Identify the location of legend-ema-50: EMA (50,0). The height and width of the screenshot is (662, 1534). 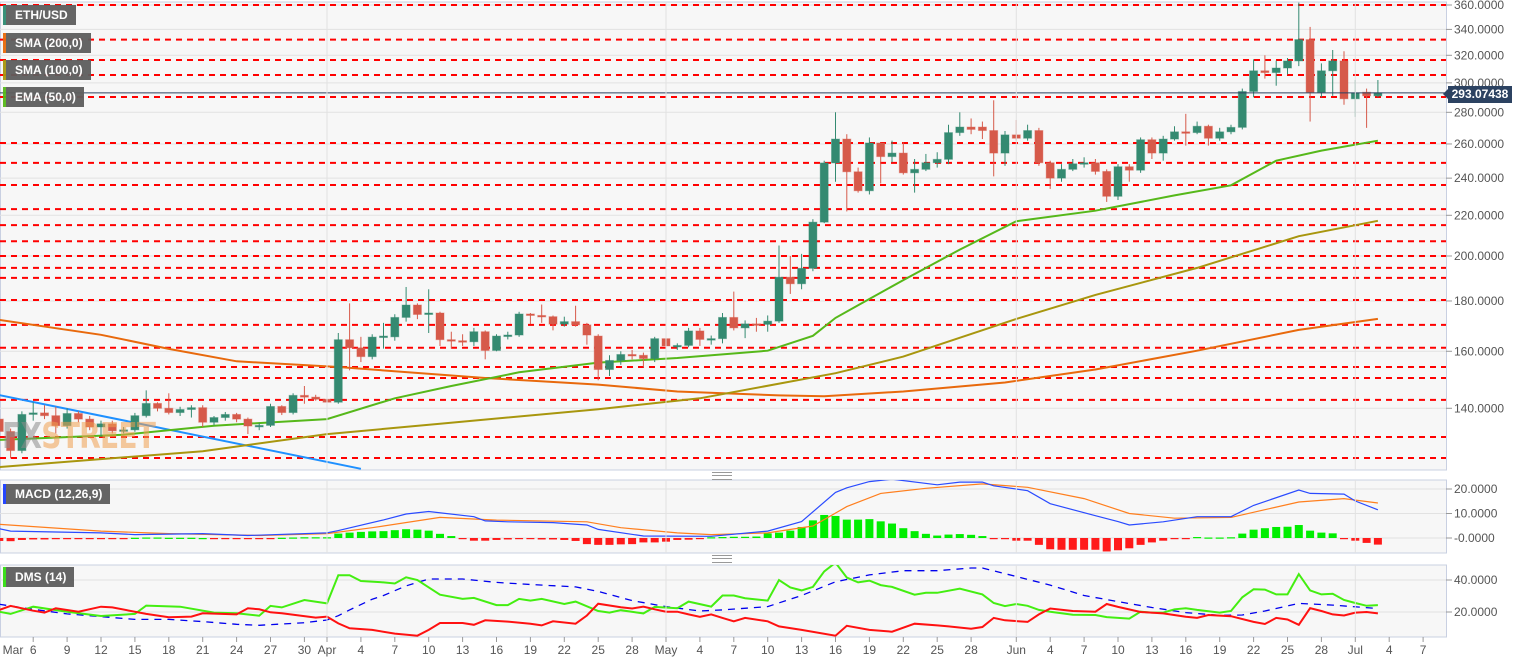
(43, 97).